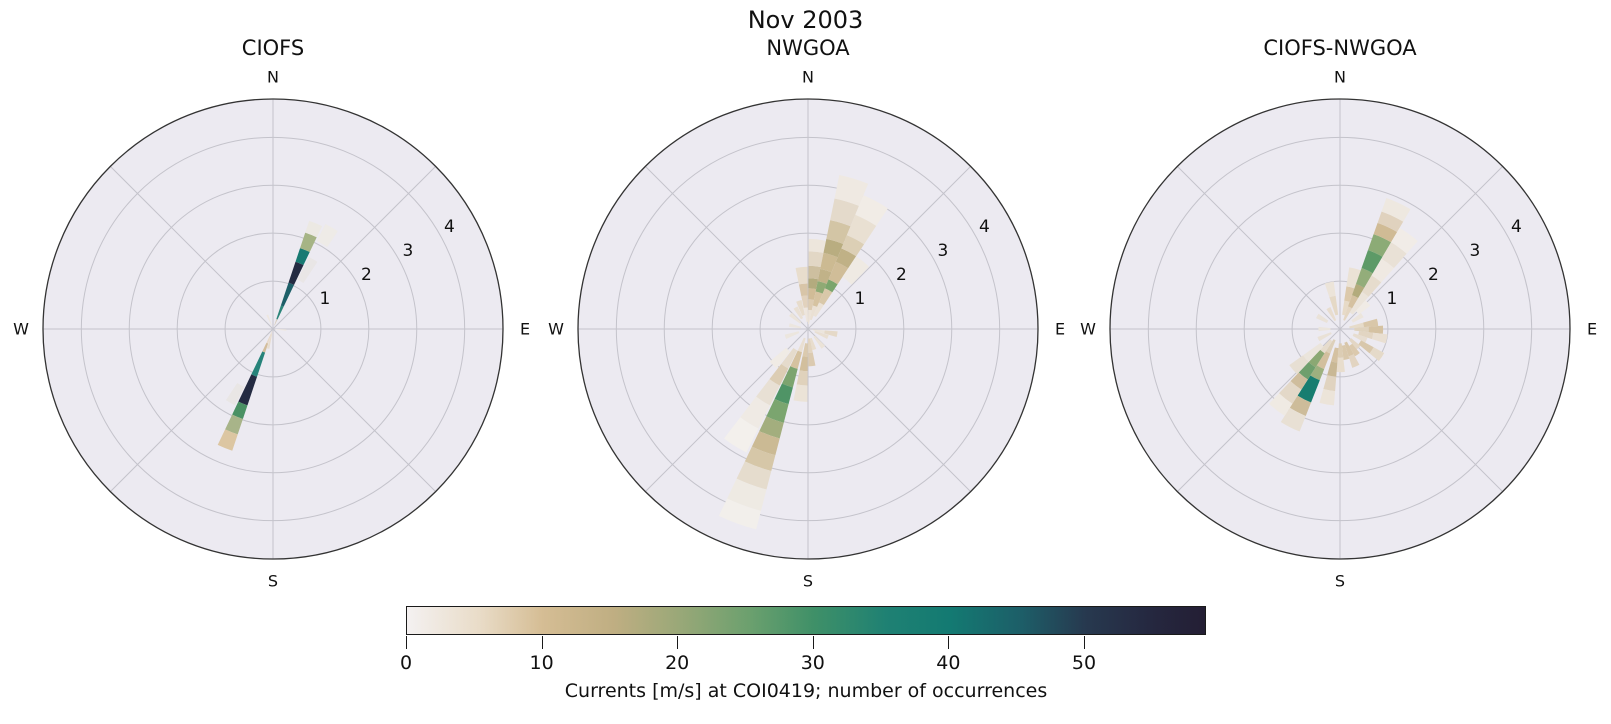  Describe the element at coordinates (273, 48) in the screenshot. I see `subplot-title-ciofs: CIOFS` at that location.